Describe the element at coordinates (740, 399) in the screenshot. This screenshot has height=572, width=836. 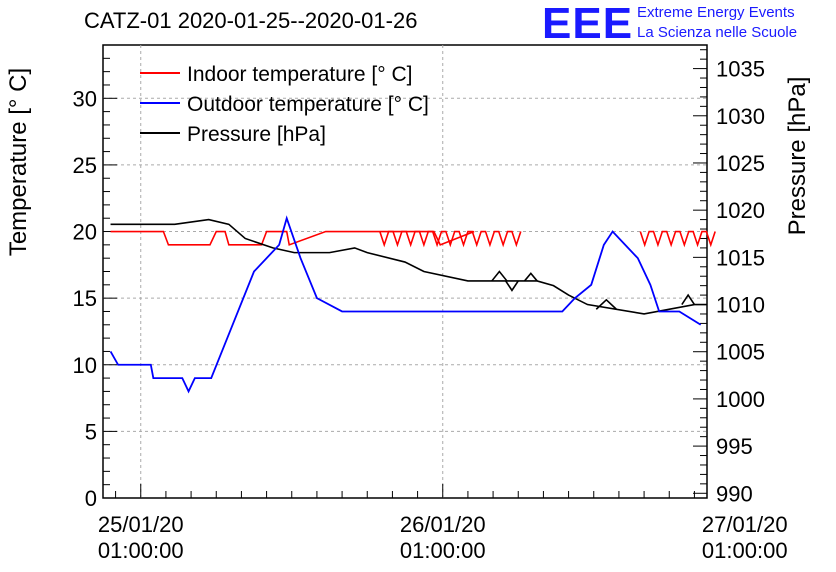
I see `y2-tick-label: 1000` at that location.